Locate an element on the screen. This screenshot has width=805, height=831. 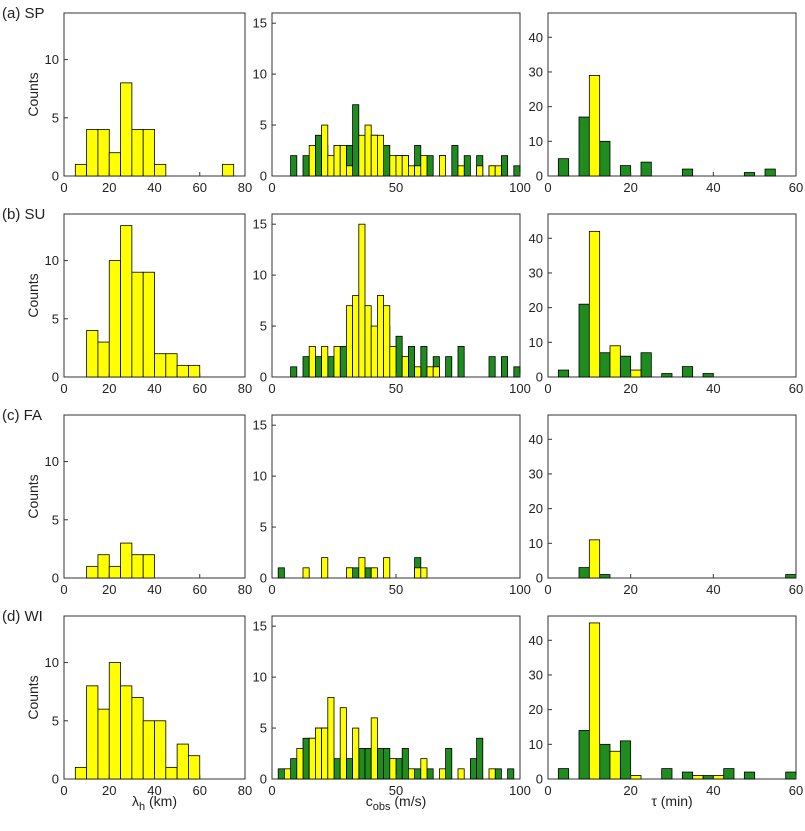
y-tick-label: 15 is located at coordinates (260, 224).